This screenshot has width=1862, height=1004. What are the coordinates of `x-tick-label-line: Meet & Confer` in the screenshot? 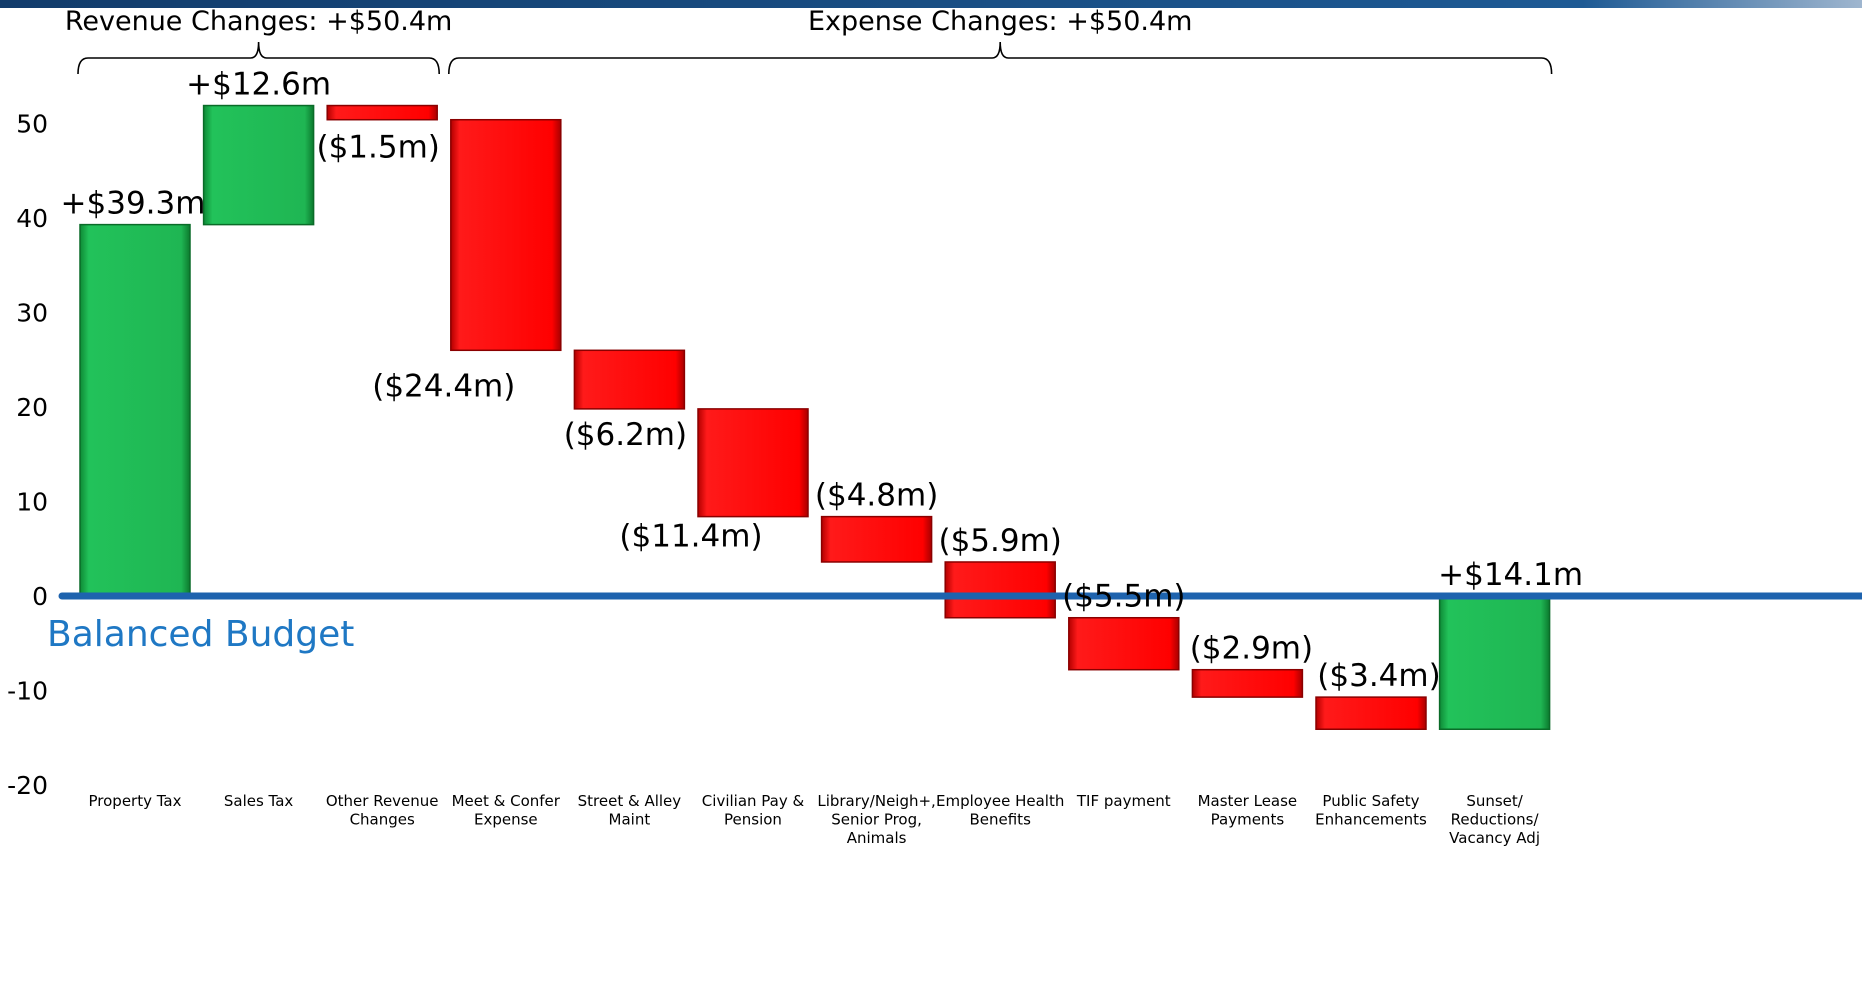 It's located at (506, 801).